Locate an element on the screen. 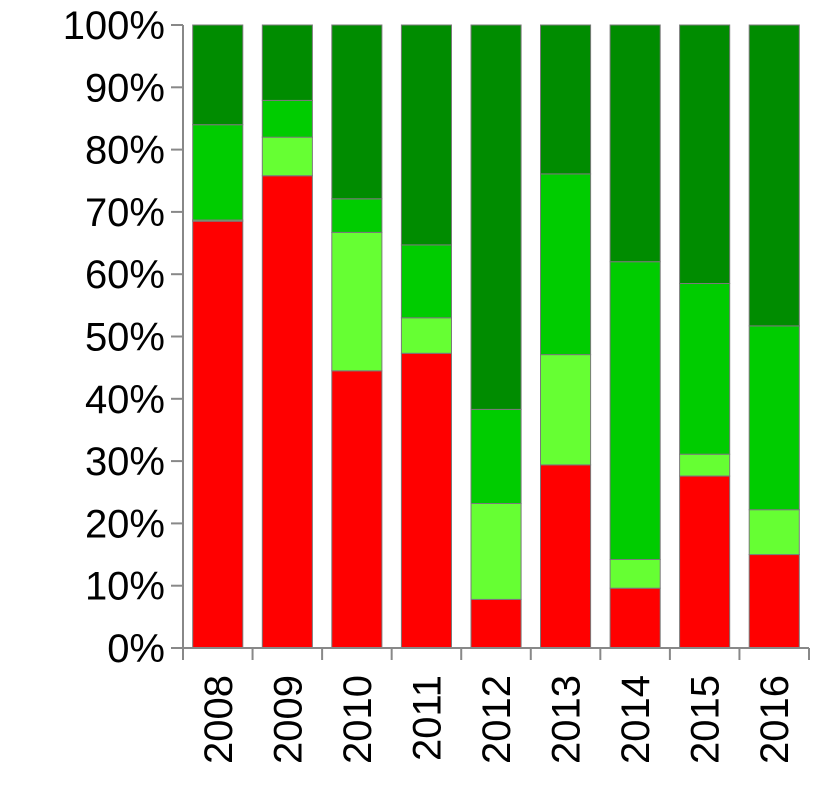 This screenshot has width=819, height=785. y-tick-label: 80% is located at coordinates (125, 151).